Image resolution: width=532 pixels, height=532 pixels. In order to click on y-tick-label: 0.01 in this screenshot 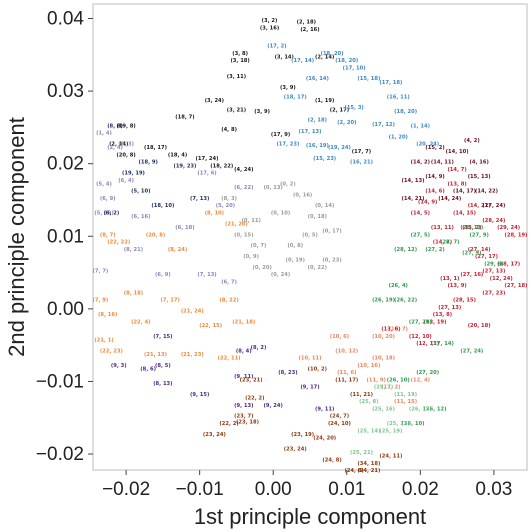, I will do `click(65, 236)`.